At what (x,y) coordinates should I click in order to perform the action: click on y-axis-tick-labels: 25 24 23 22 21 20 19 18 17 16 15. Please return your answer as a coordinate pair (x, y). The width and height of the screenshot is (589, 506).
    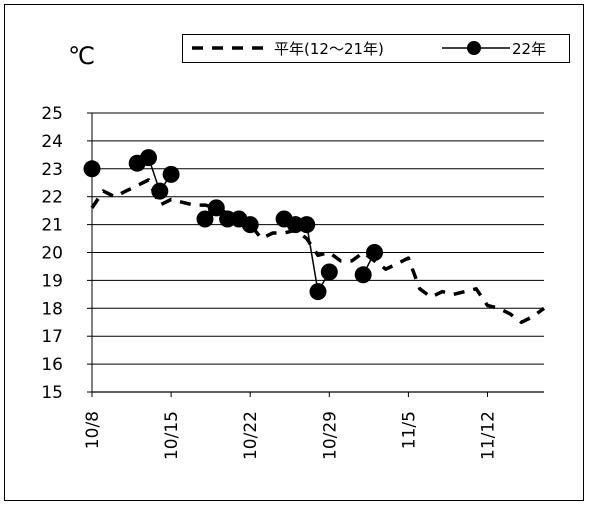
    Looking at the image, I should click on (52, 253).